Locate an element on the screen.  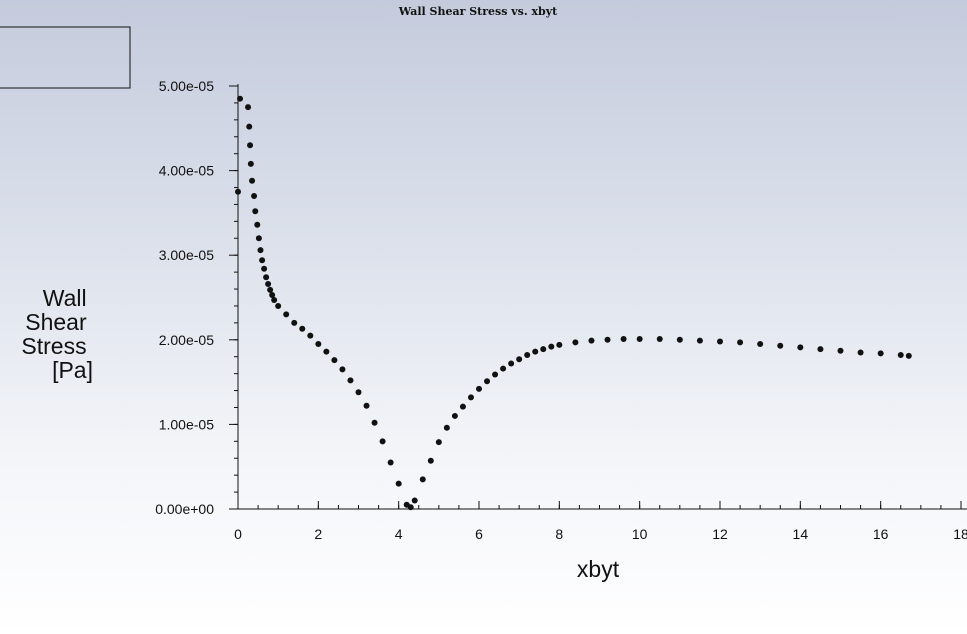
y-axis-label-line: Shear is located at coordinates (56, 322).